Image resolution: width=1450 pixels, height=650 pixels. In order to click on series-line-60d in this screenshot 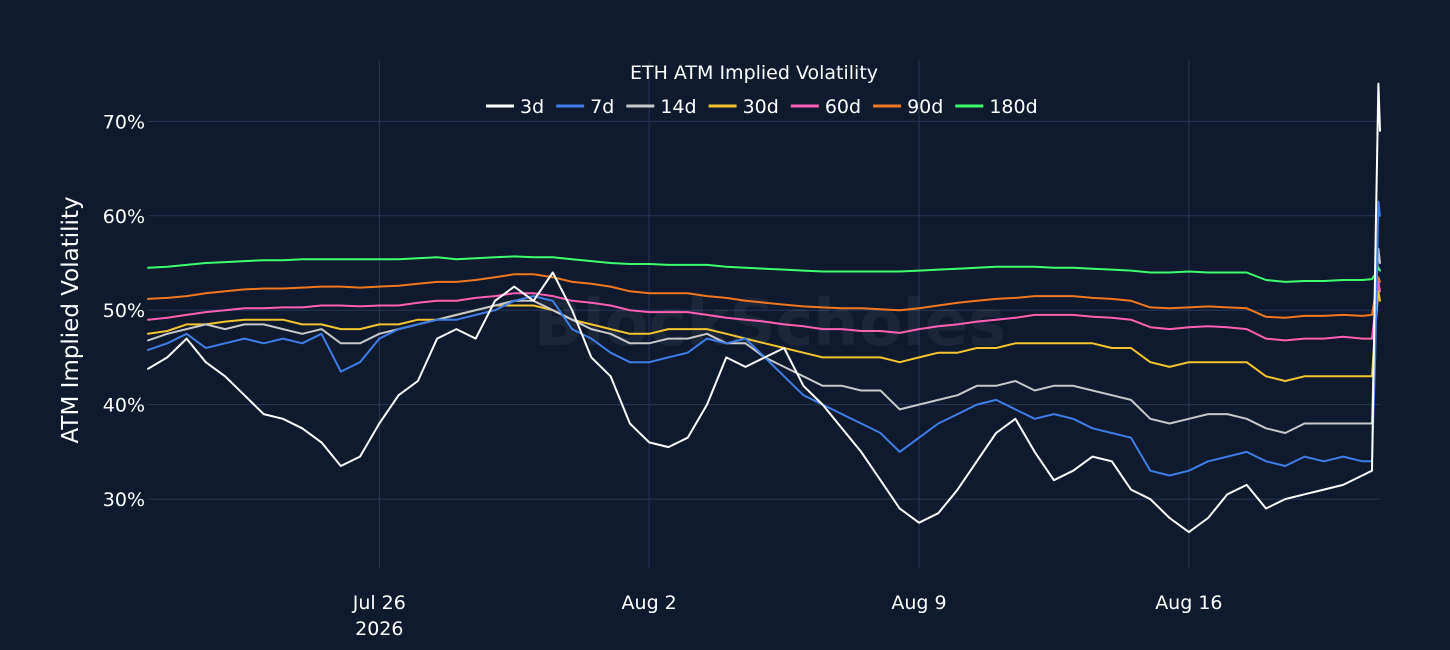, I will do `click(764, 311)`.